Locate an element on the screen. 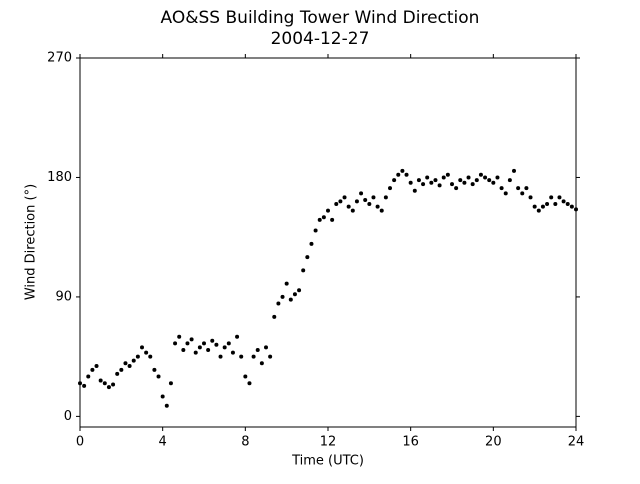  x-tick-label: 8 is located at coordinates (245, 442).